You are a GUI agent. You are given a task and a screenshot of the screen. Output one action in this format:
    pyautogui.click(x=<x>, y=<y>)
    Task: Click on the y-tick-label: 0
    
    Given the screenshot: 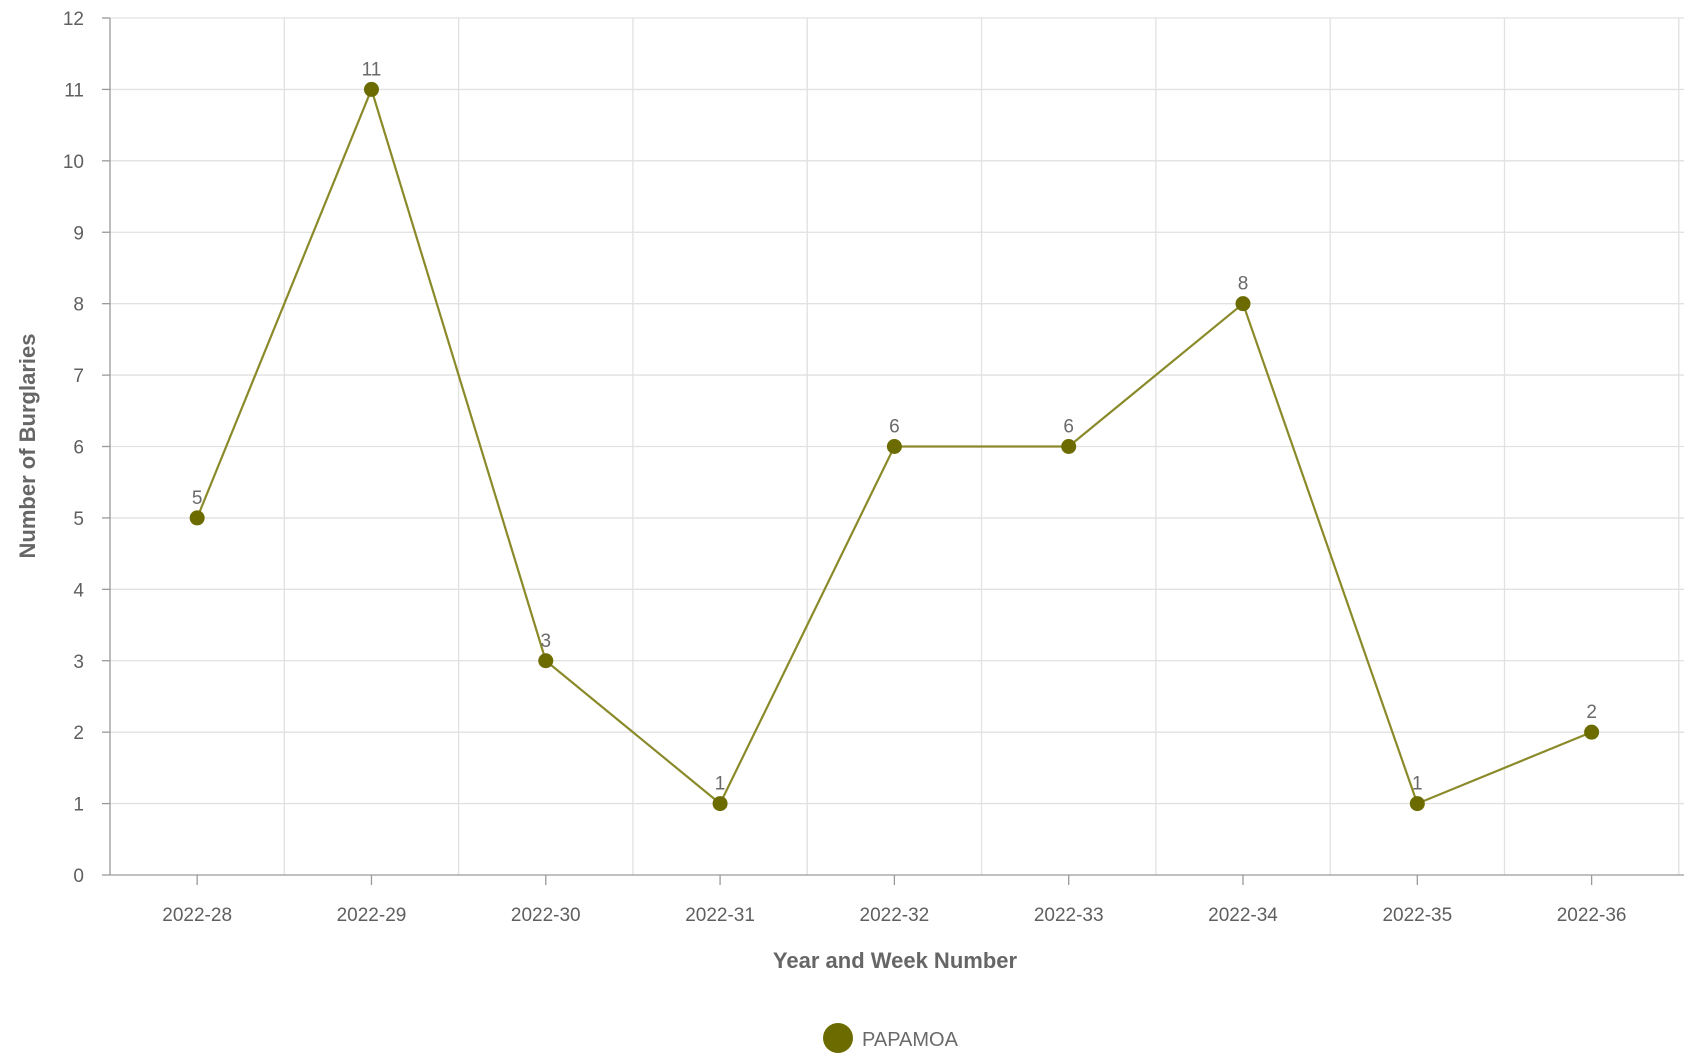 What is the action you would take?
    pyautogui.click(x=78, y=876)
    